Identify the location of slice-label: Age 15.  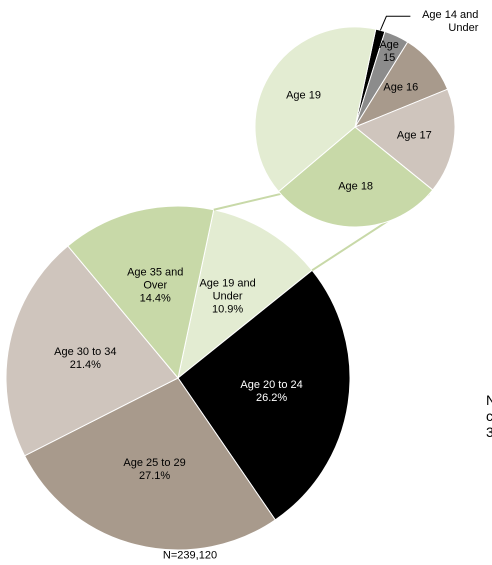
(389, 52).